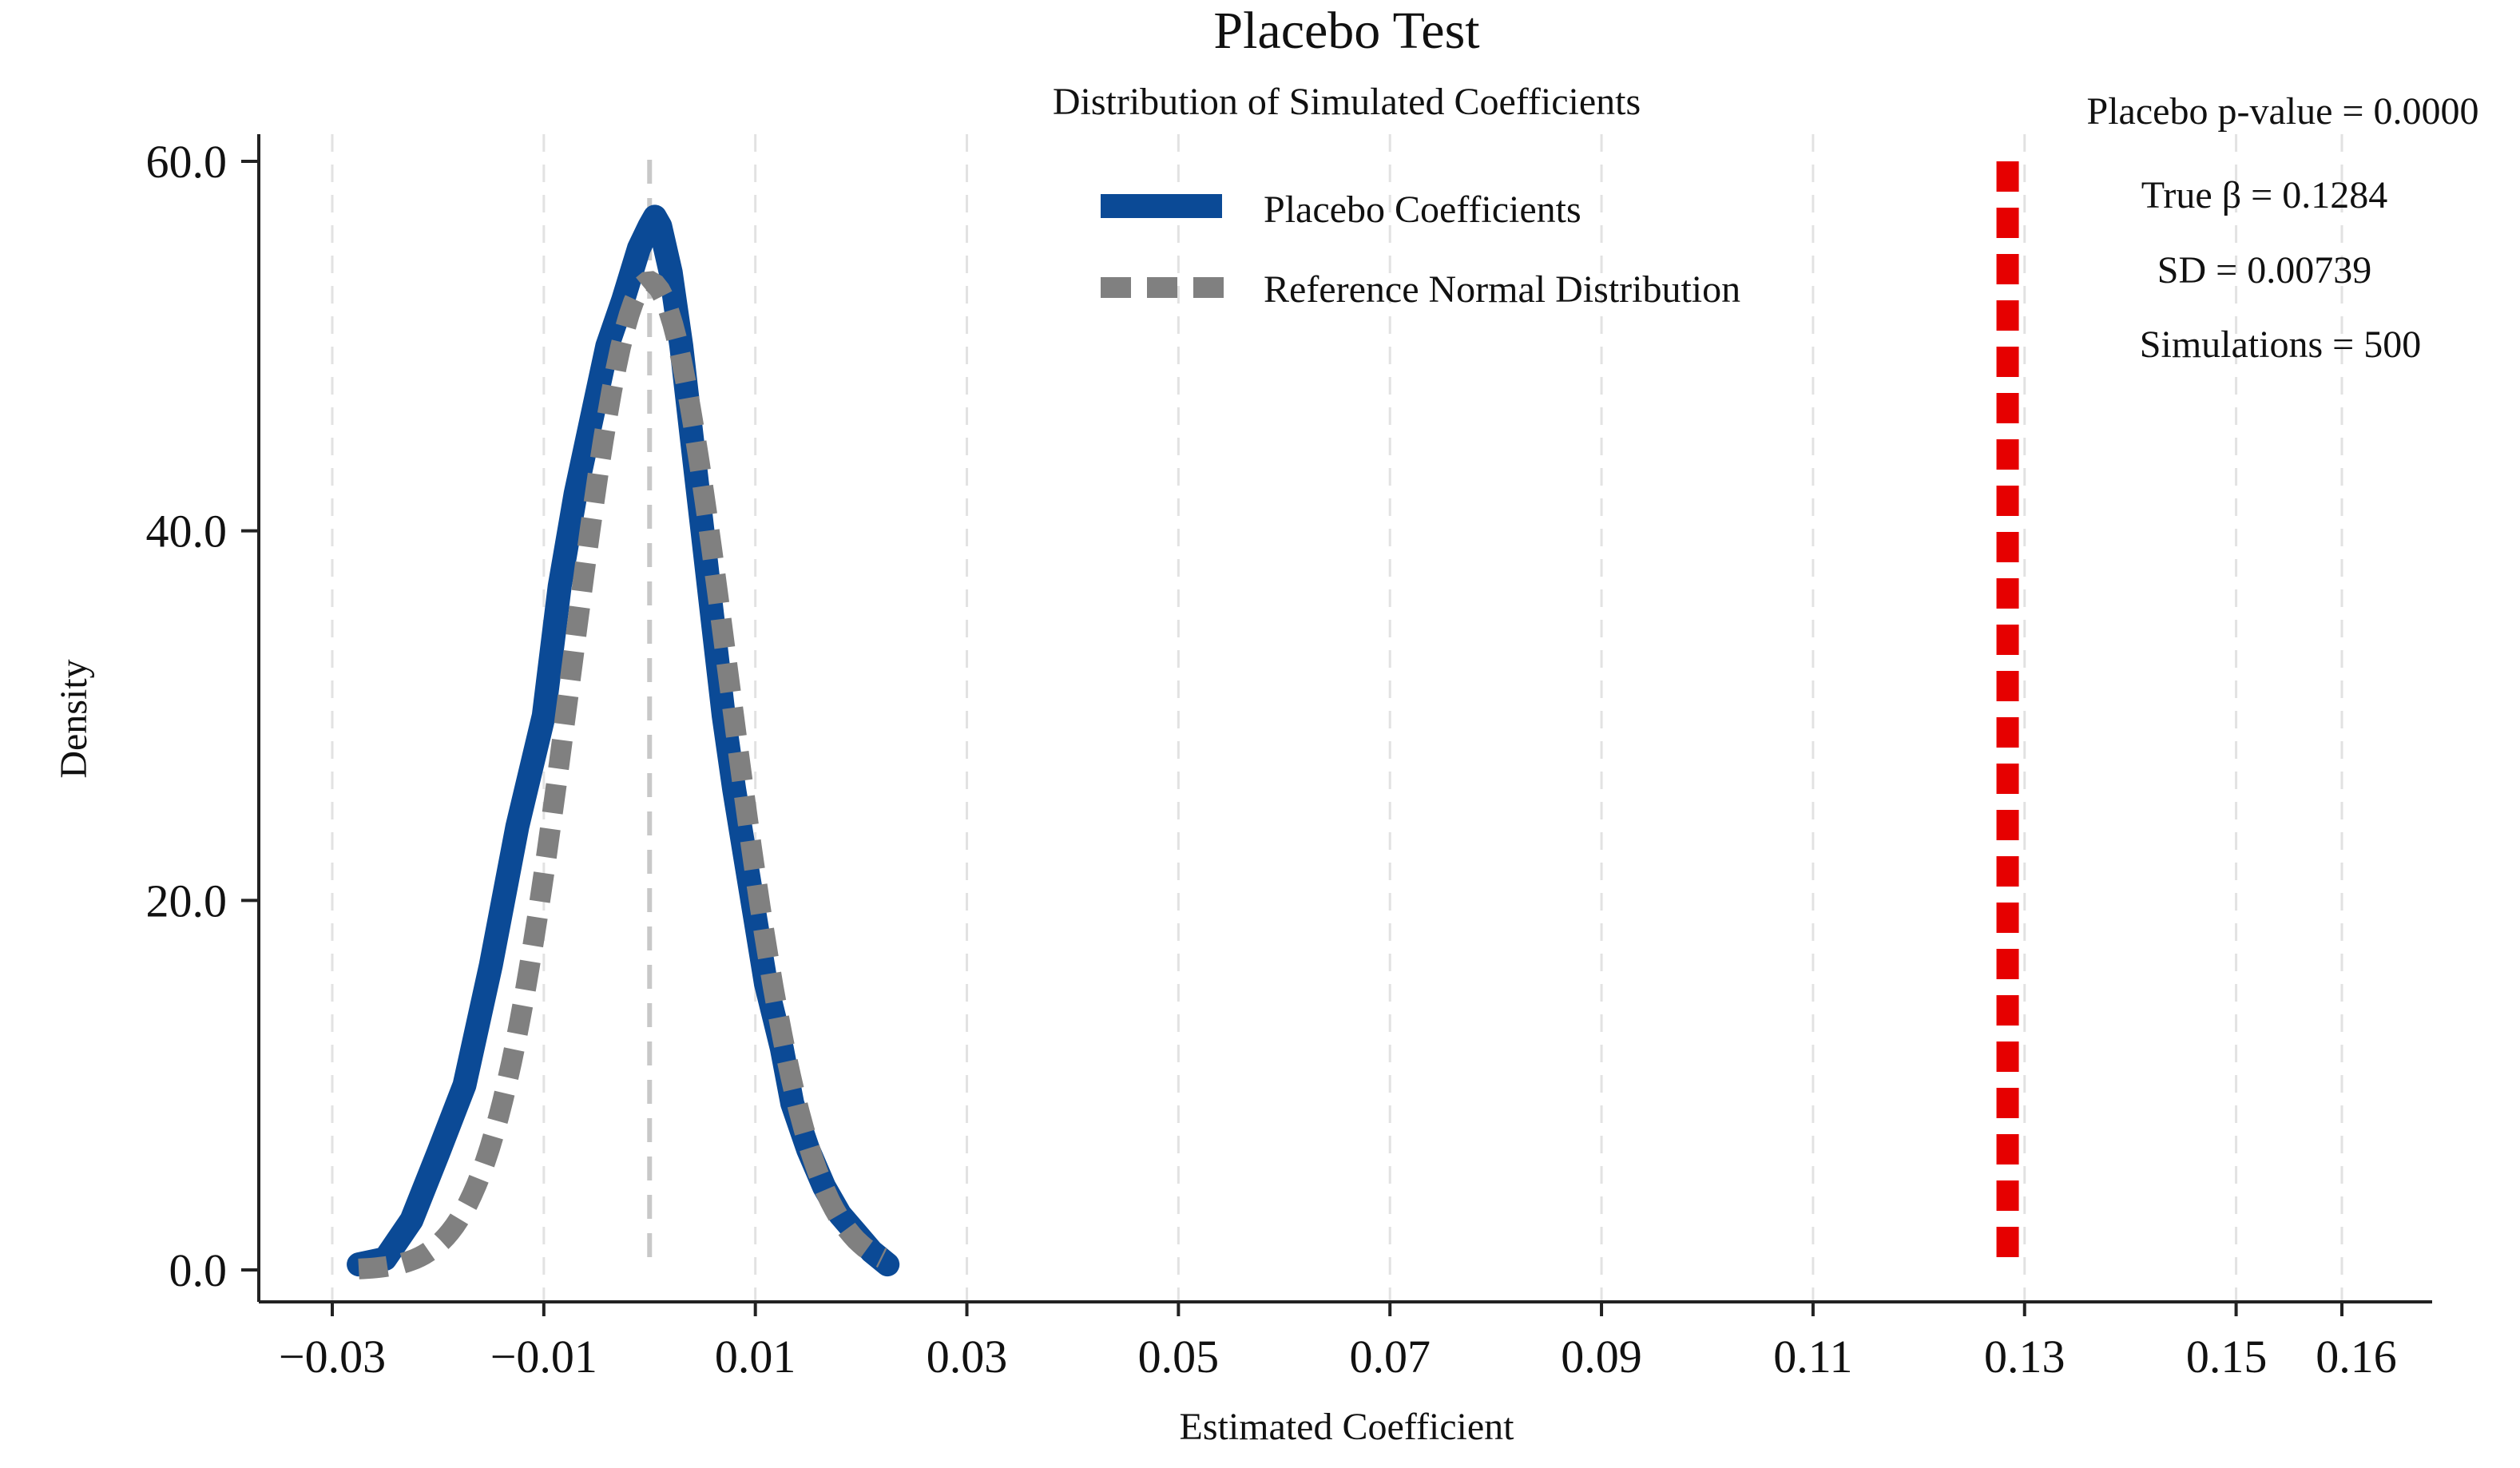 The height and width of the screenshot is (1468, 2520). Describe the element at coordinates (1347, 1427) in the screenshot. I see `x-axis-title: Estimated Coefficient` at that location.